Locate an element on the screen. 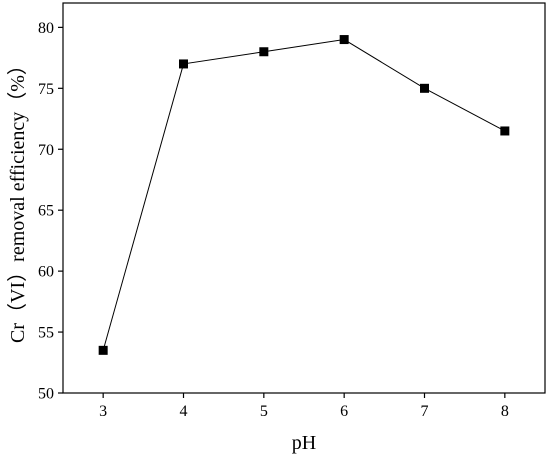 This screenshot has height=464, width=550. y-tick-label: 55 is located at coordinates (46, 333).